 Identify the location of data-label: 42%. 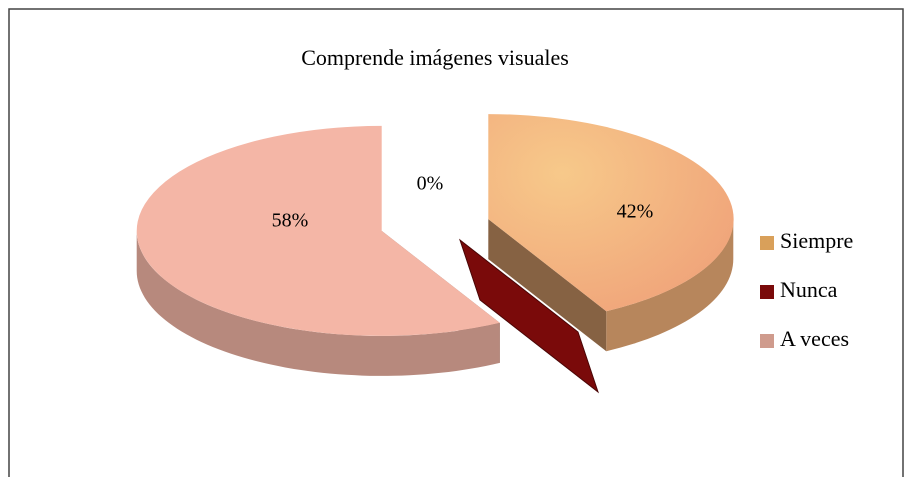
(635, 212).